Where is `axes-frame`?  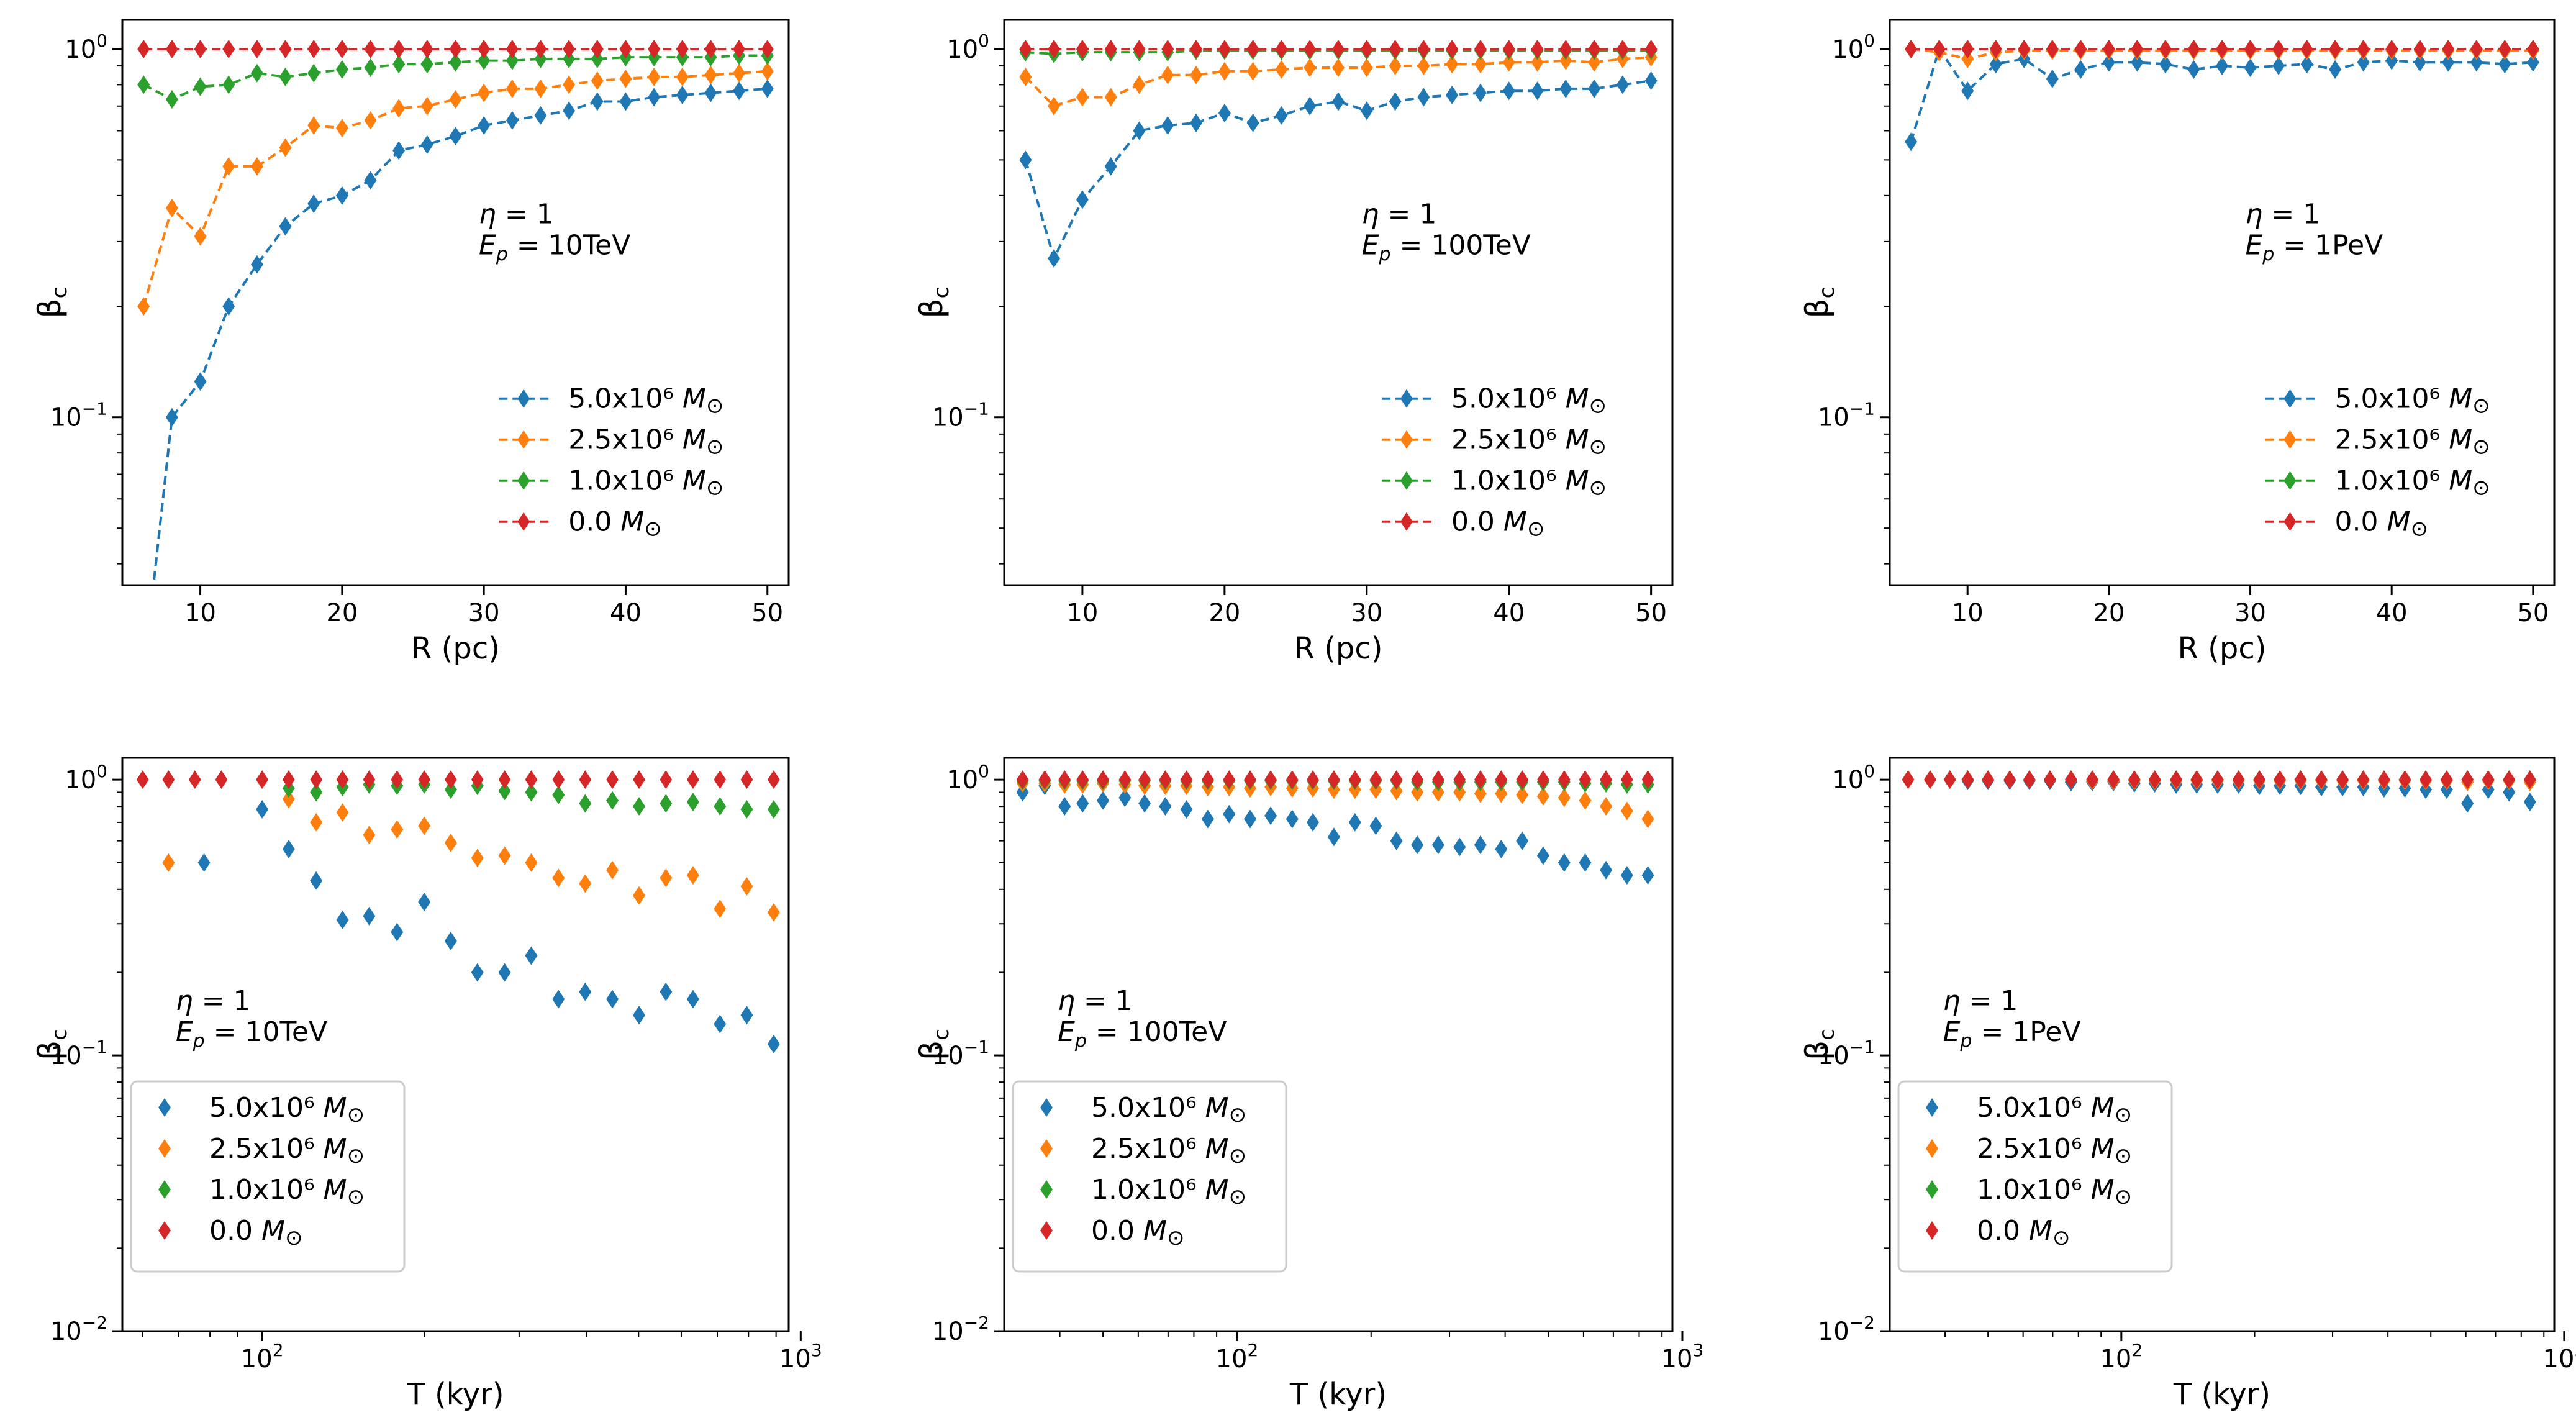 axes-frame is located at coordinates (455, 302).